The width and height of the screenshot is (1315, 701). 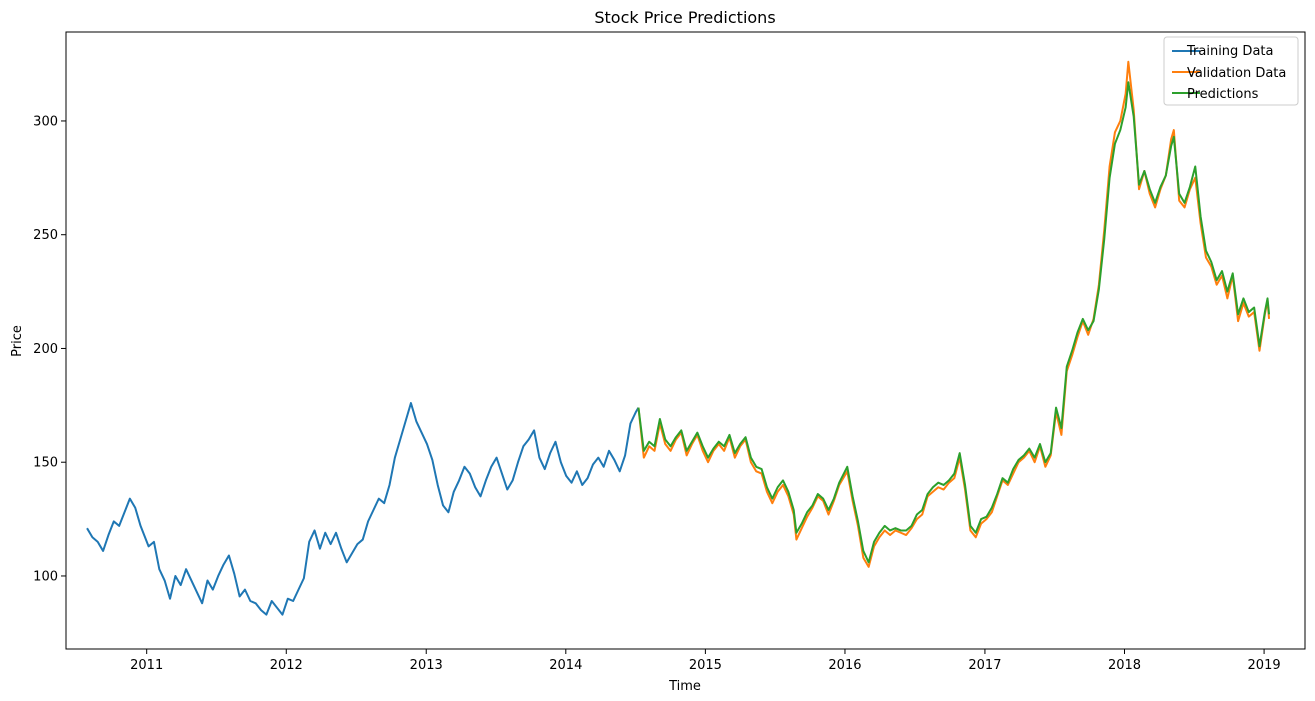 I want to click on legend-label-training: Training Data, so click(x=1229, y=51).